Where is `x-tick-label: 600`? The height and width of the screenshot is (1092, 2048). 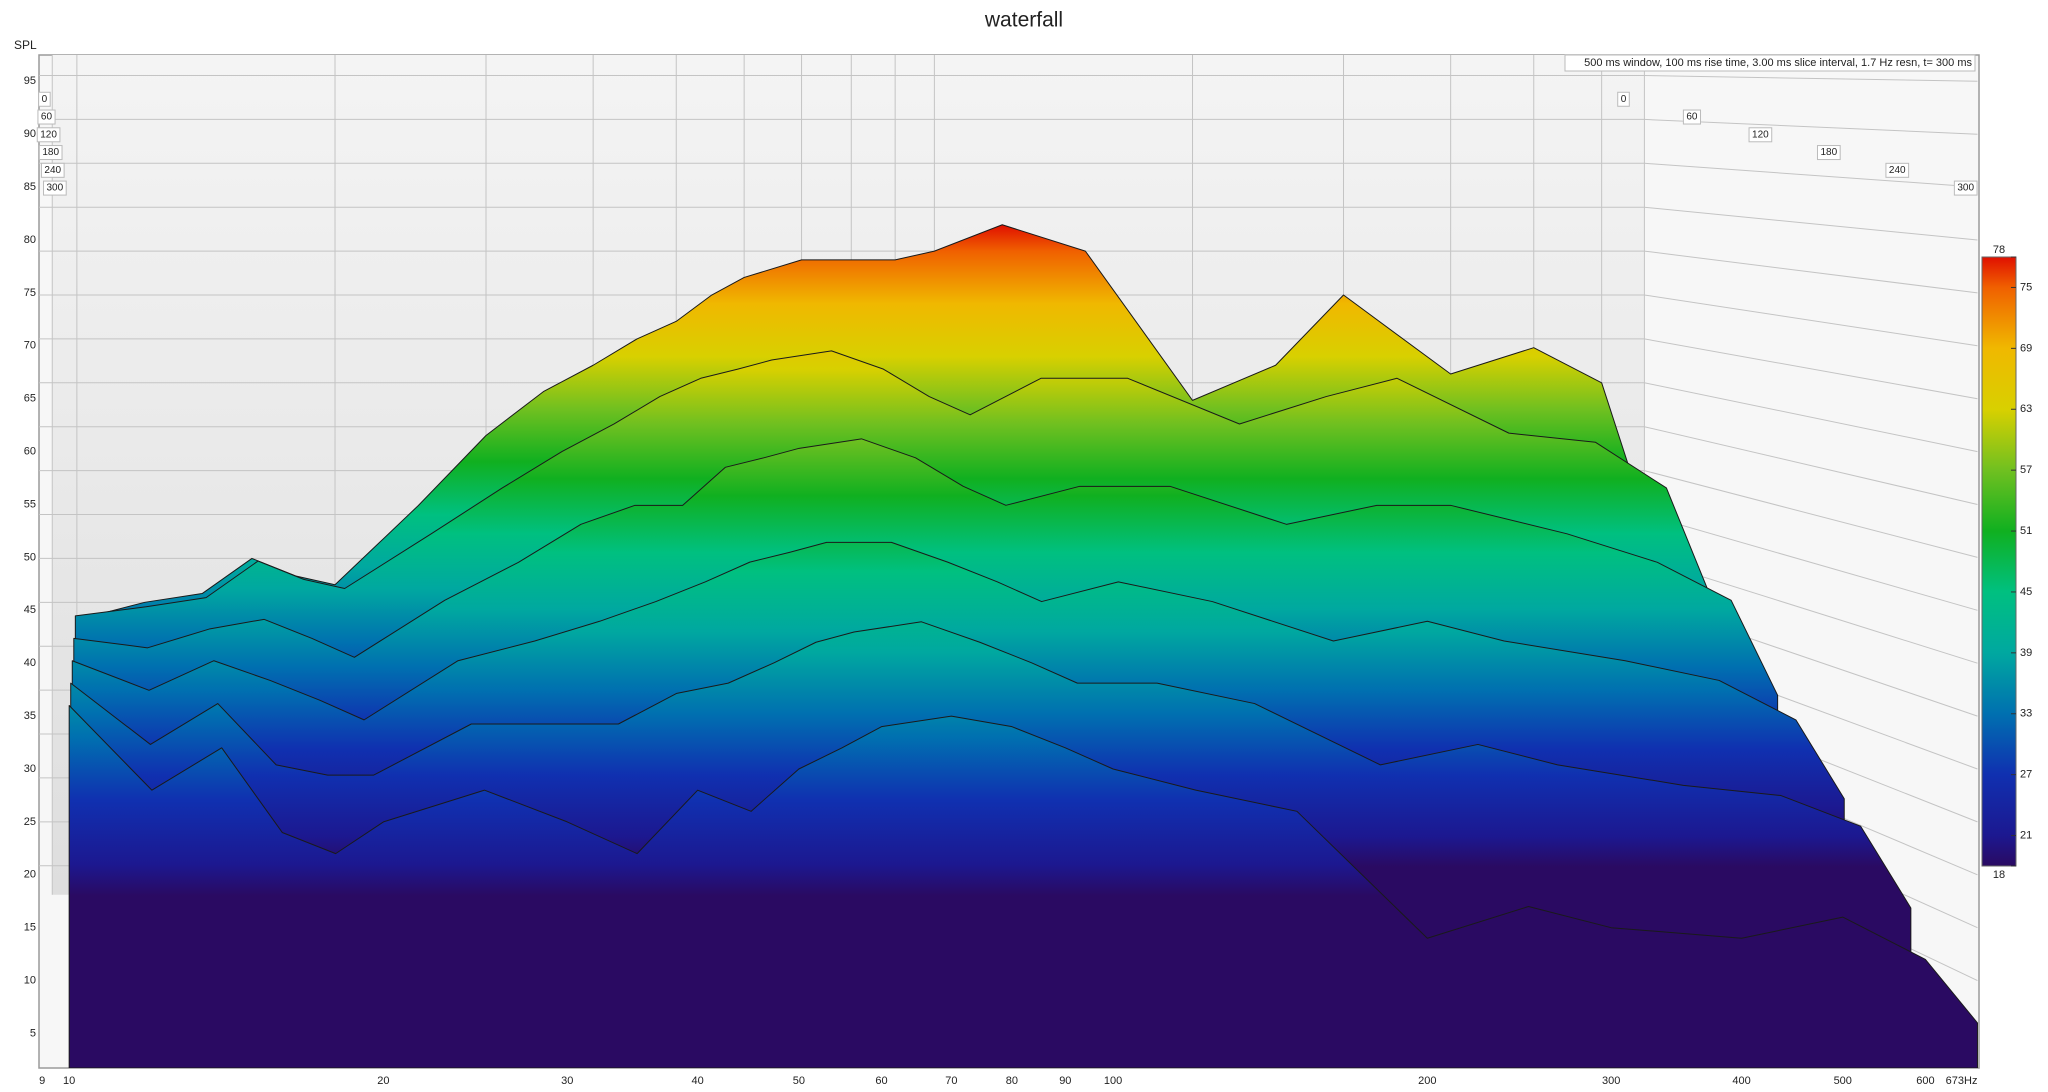 x-tick-label: 600 is located at coordinates (1925, 1081).